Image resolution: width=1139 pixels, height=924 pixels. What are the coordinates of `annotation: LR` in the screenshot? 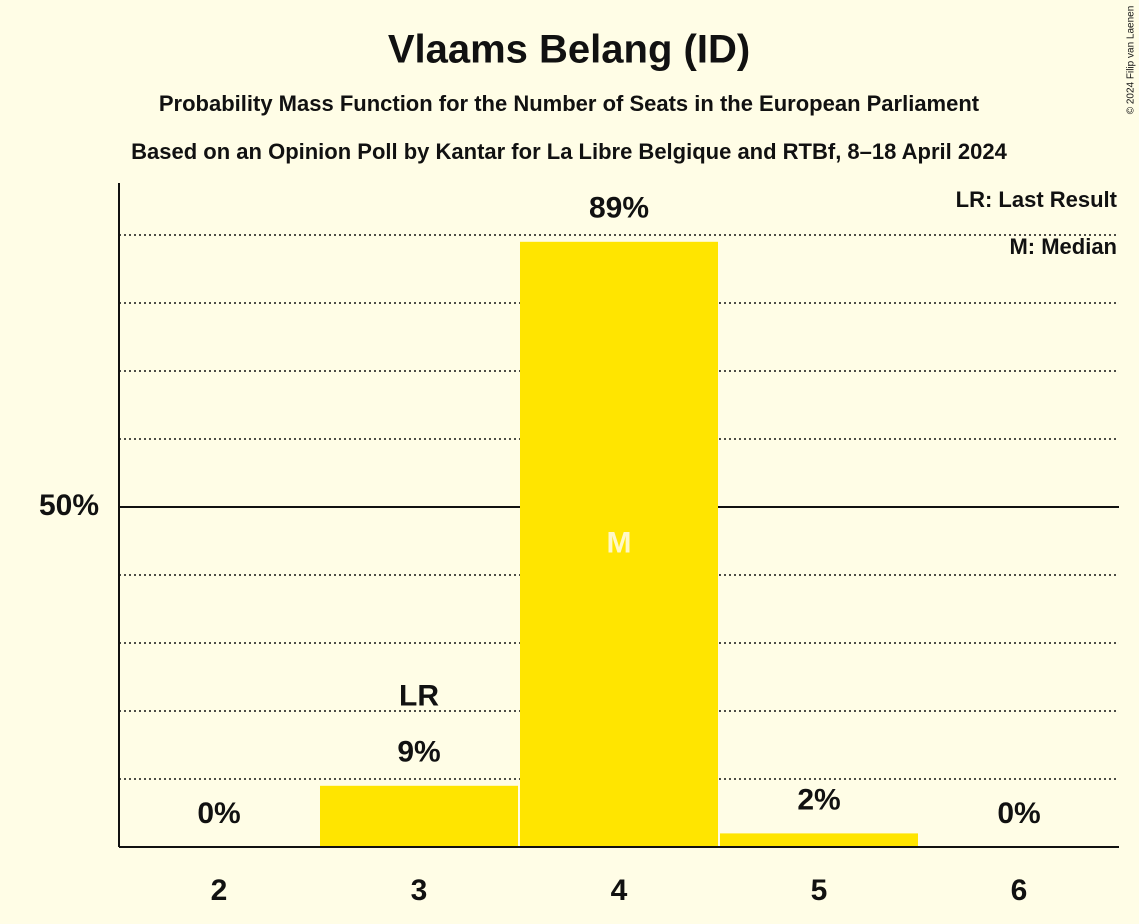 It's located at (419, 696).